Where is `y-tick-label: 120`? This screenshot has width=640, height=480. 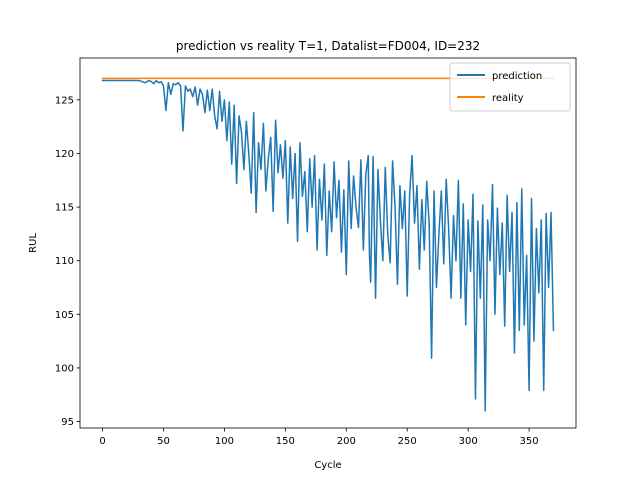 y-tick-label: 120 is located at coordinates (64, 154).